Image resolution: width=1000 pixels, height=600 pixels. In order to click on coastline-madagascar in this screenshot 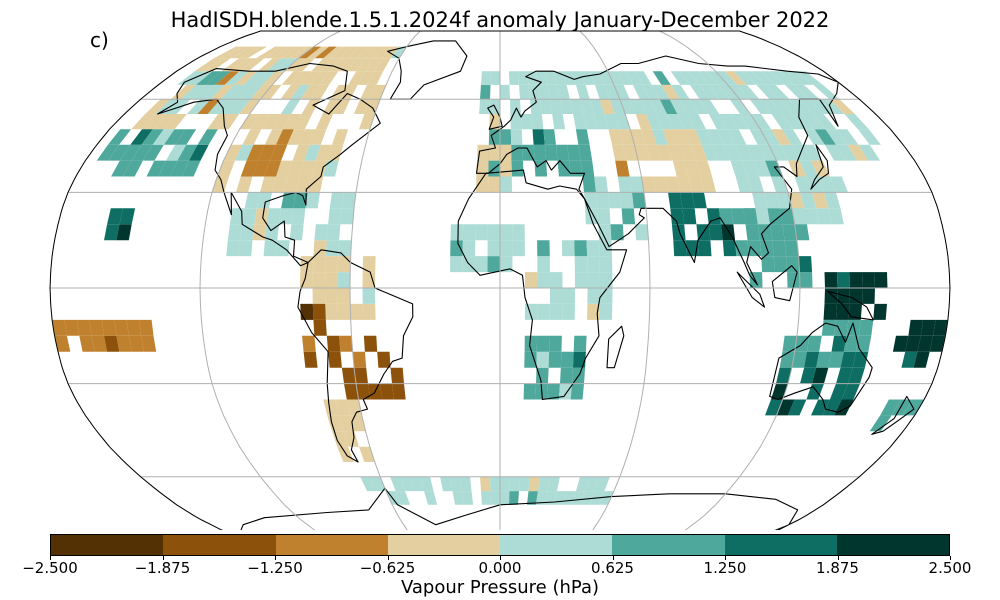, I will do `click(615, 347)`.